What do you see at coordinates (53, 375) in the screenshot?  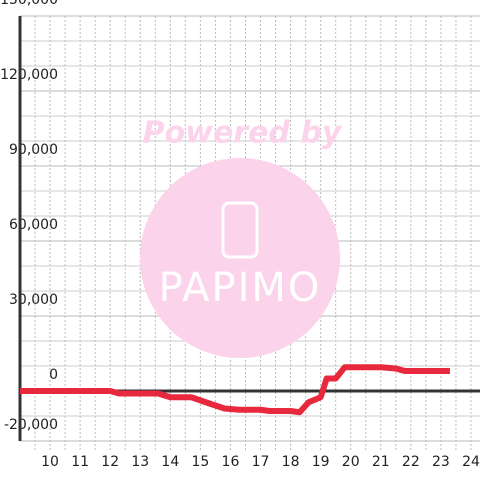 I see `y-tick-label: 0` at bounding box center [53, 375].